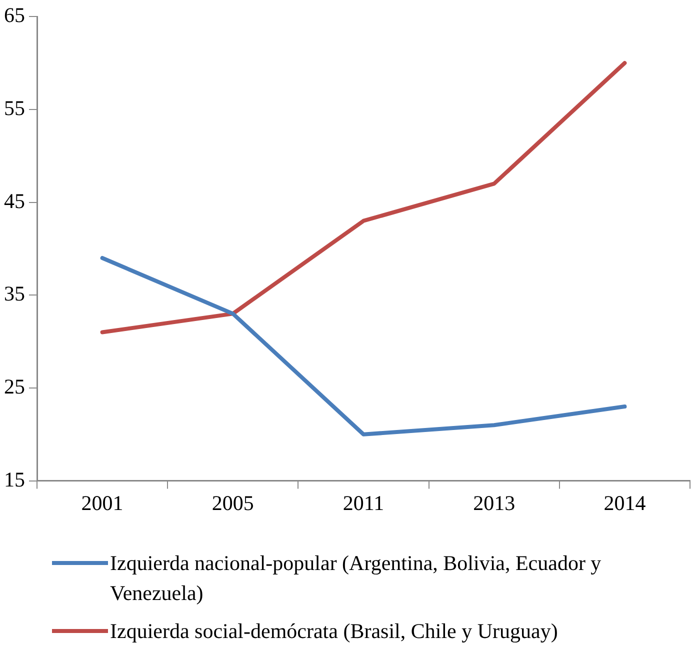 The width and height of the screenshot is (693, 660). Describe the element at coordinates (14, 15) in the screenshot. I see `y-tick-label: 65` at that location.